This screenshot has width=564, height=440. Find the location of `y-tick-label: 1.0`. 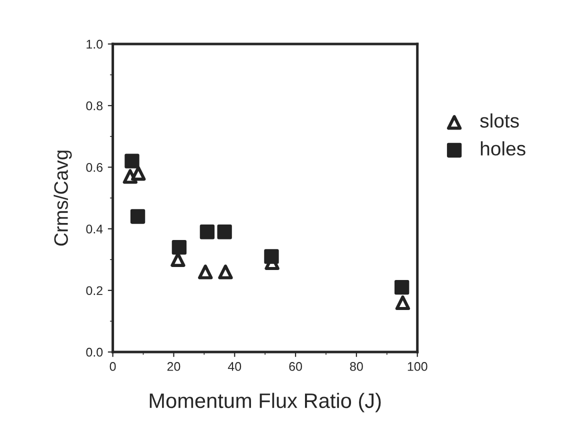

y-tick-label: 1.0 is located at coordinates (94, 44).